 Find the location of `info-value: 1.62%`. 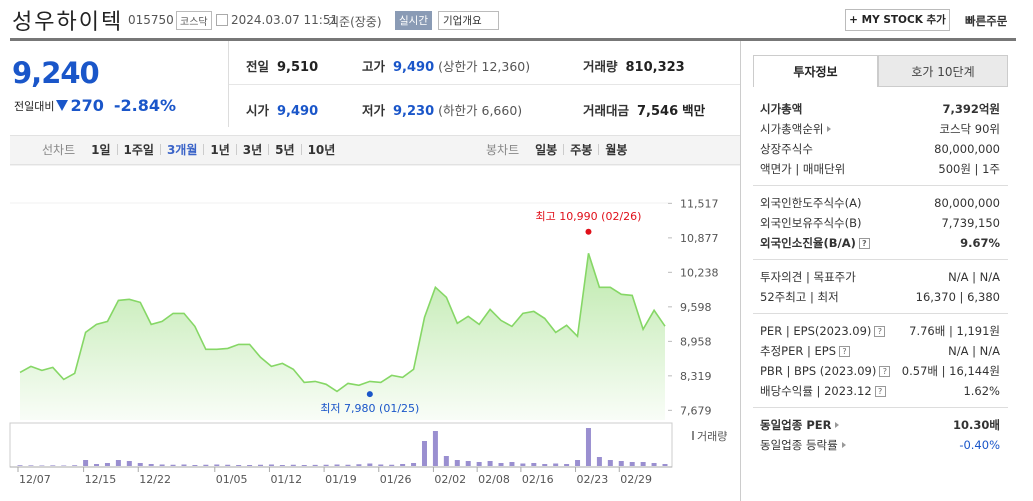

info-value: 1.62% is located at coordinates (981, 391).